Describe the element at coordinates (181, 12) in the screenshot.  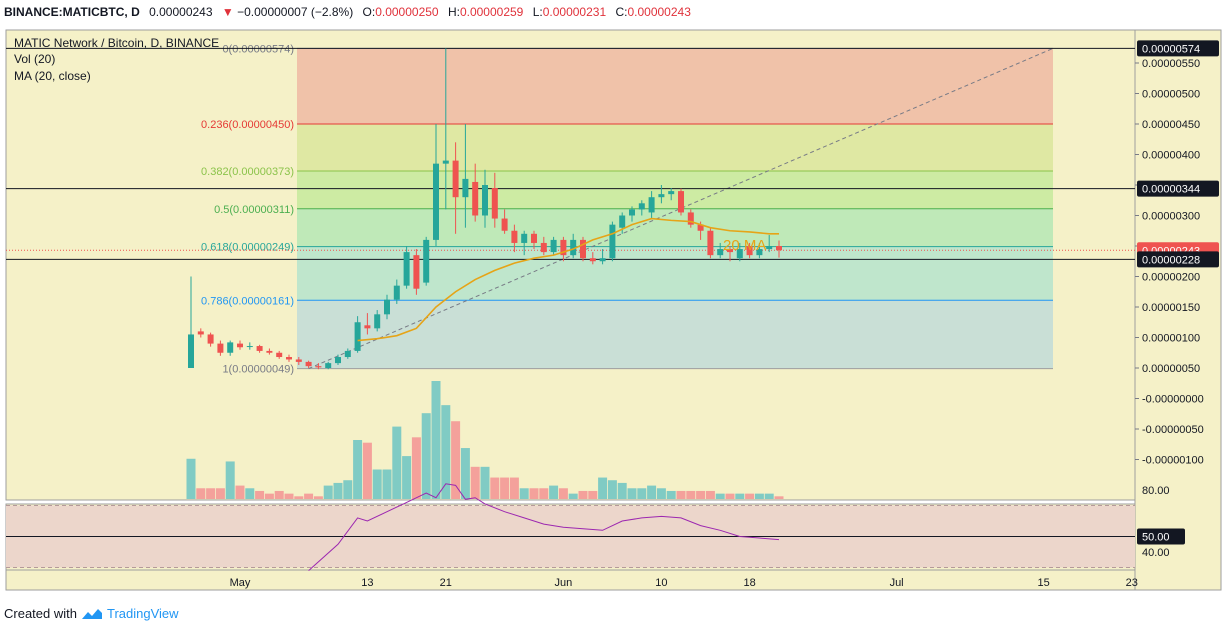
I see `last-price: 0.00000243` at that location.